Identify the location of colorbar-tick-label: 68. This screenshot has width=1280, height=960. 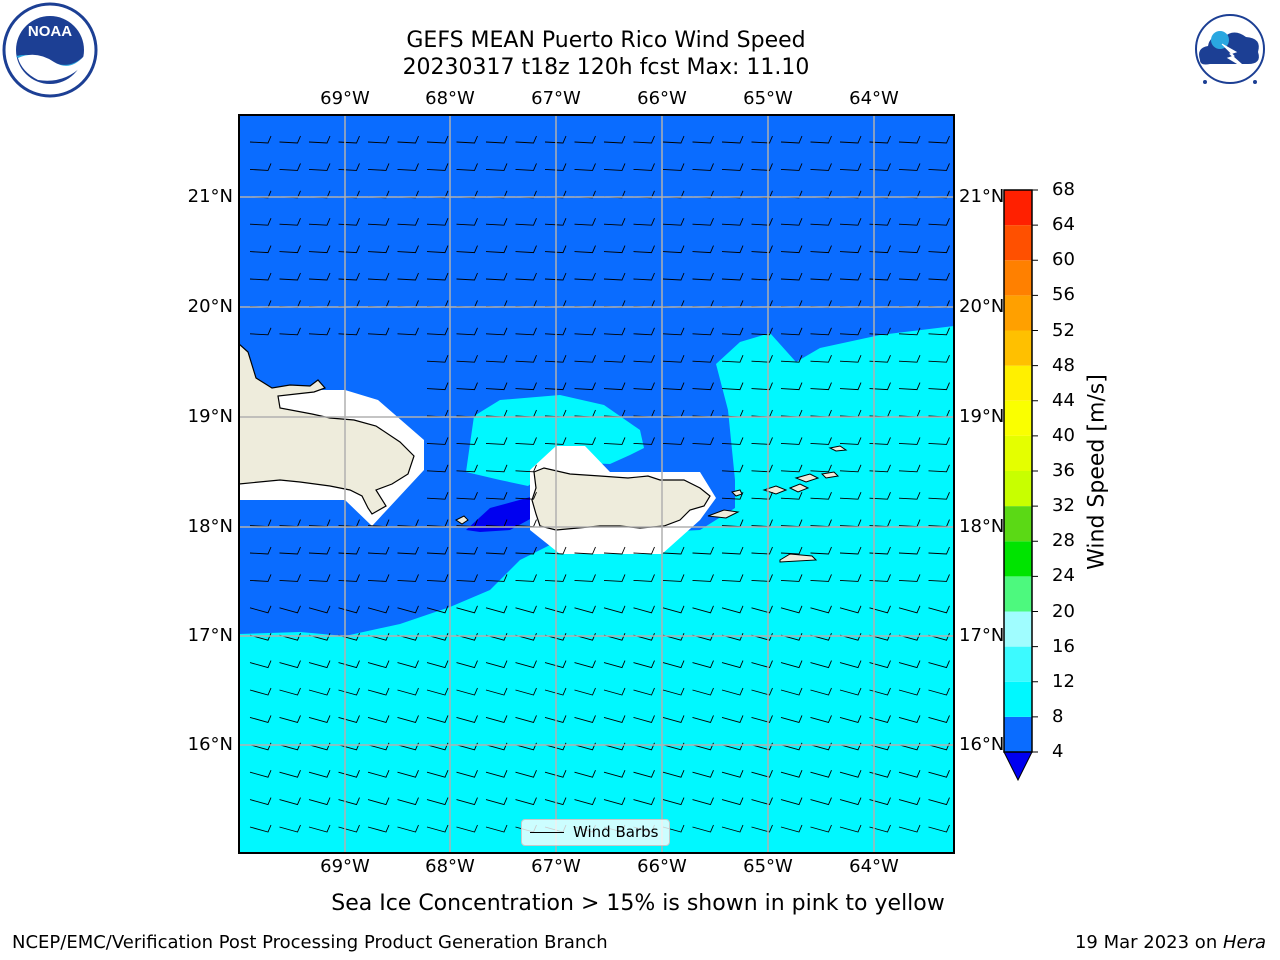
(1063, 189).